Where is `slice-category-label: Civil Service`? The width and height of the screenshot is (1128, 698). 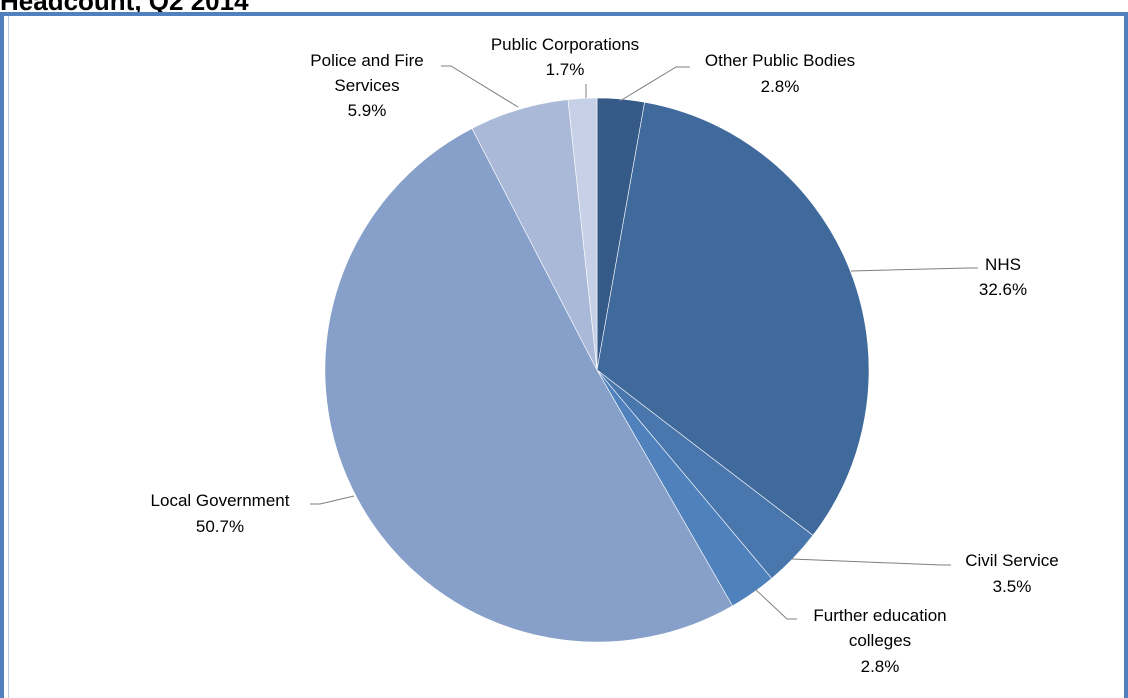
slice-category-label: Civil Service is located at coordinates (1012, 560).